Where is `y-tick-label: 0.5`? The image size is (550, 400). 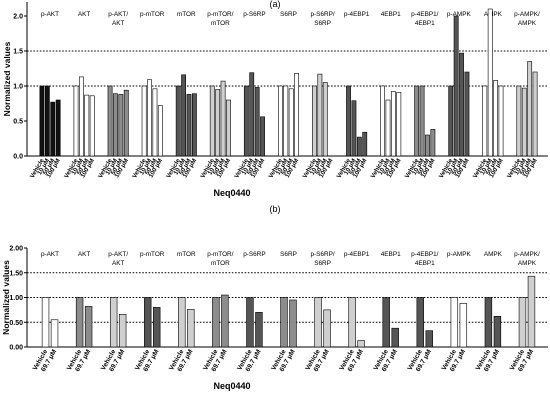
y-tick-label: 0.5 is located at coordinates (18, 122).